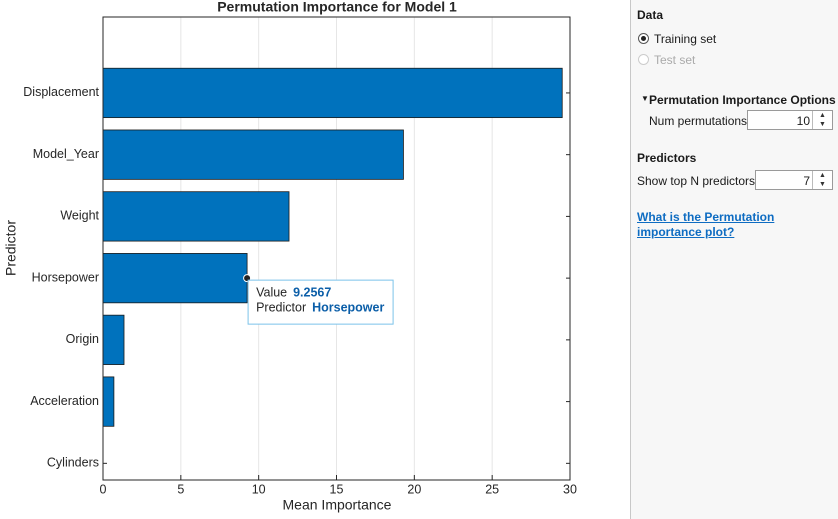 This screenshot has width=838, height=519. What do you see at coordinates (11, 248) in the screenshot?
I see `y-axis-label: Predictor` at bounding box center [11, 248].